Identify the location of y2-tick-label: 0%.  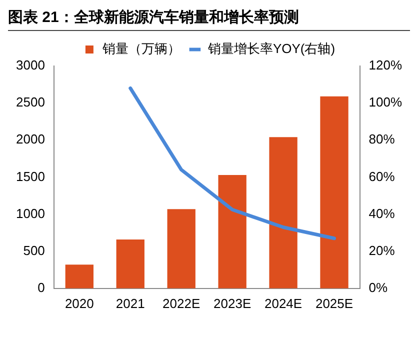
(378, 287).